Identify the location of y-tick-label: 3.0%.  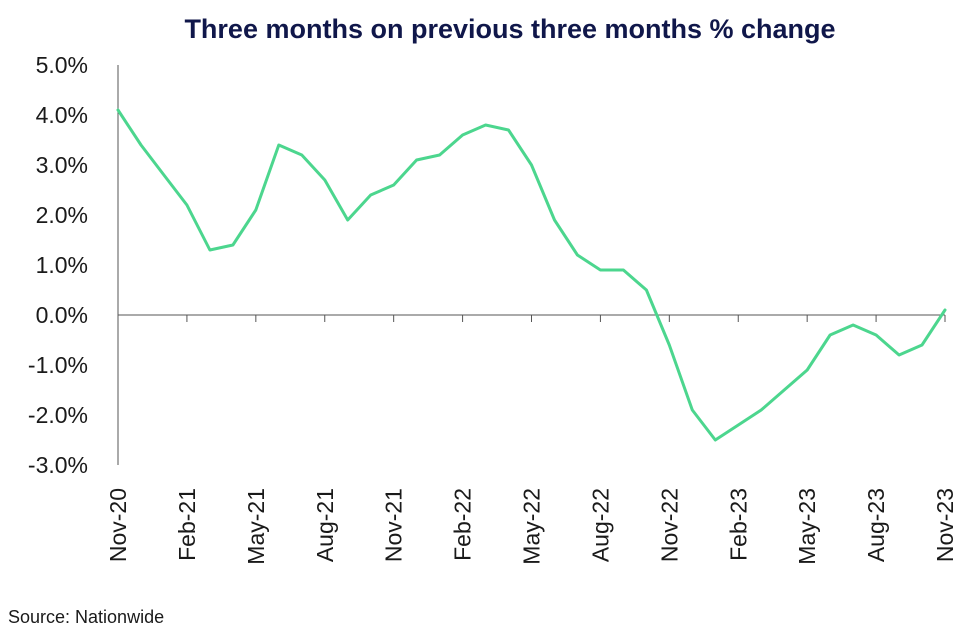
(62, 165).